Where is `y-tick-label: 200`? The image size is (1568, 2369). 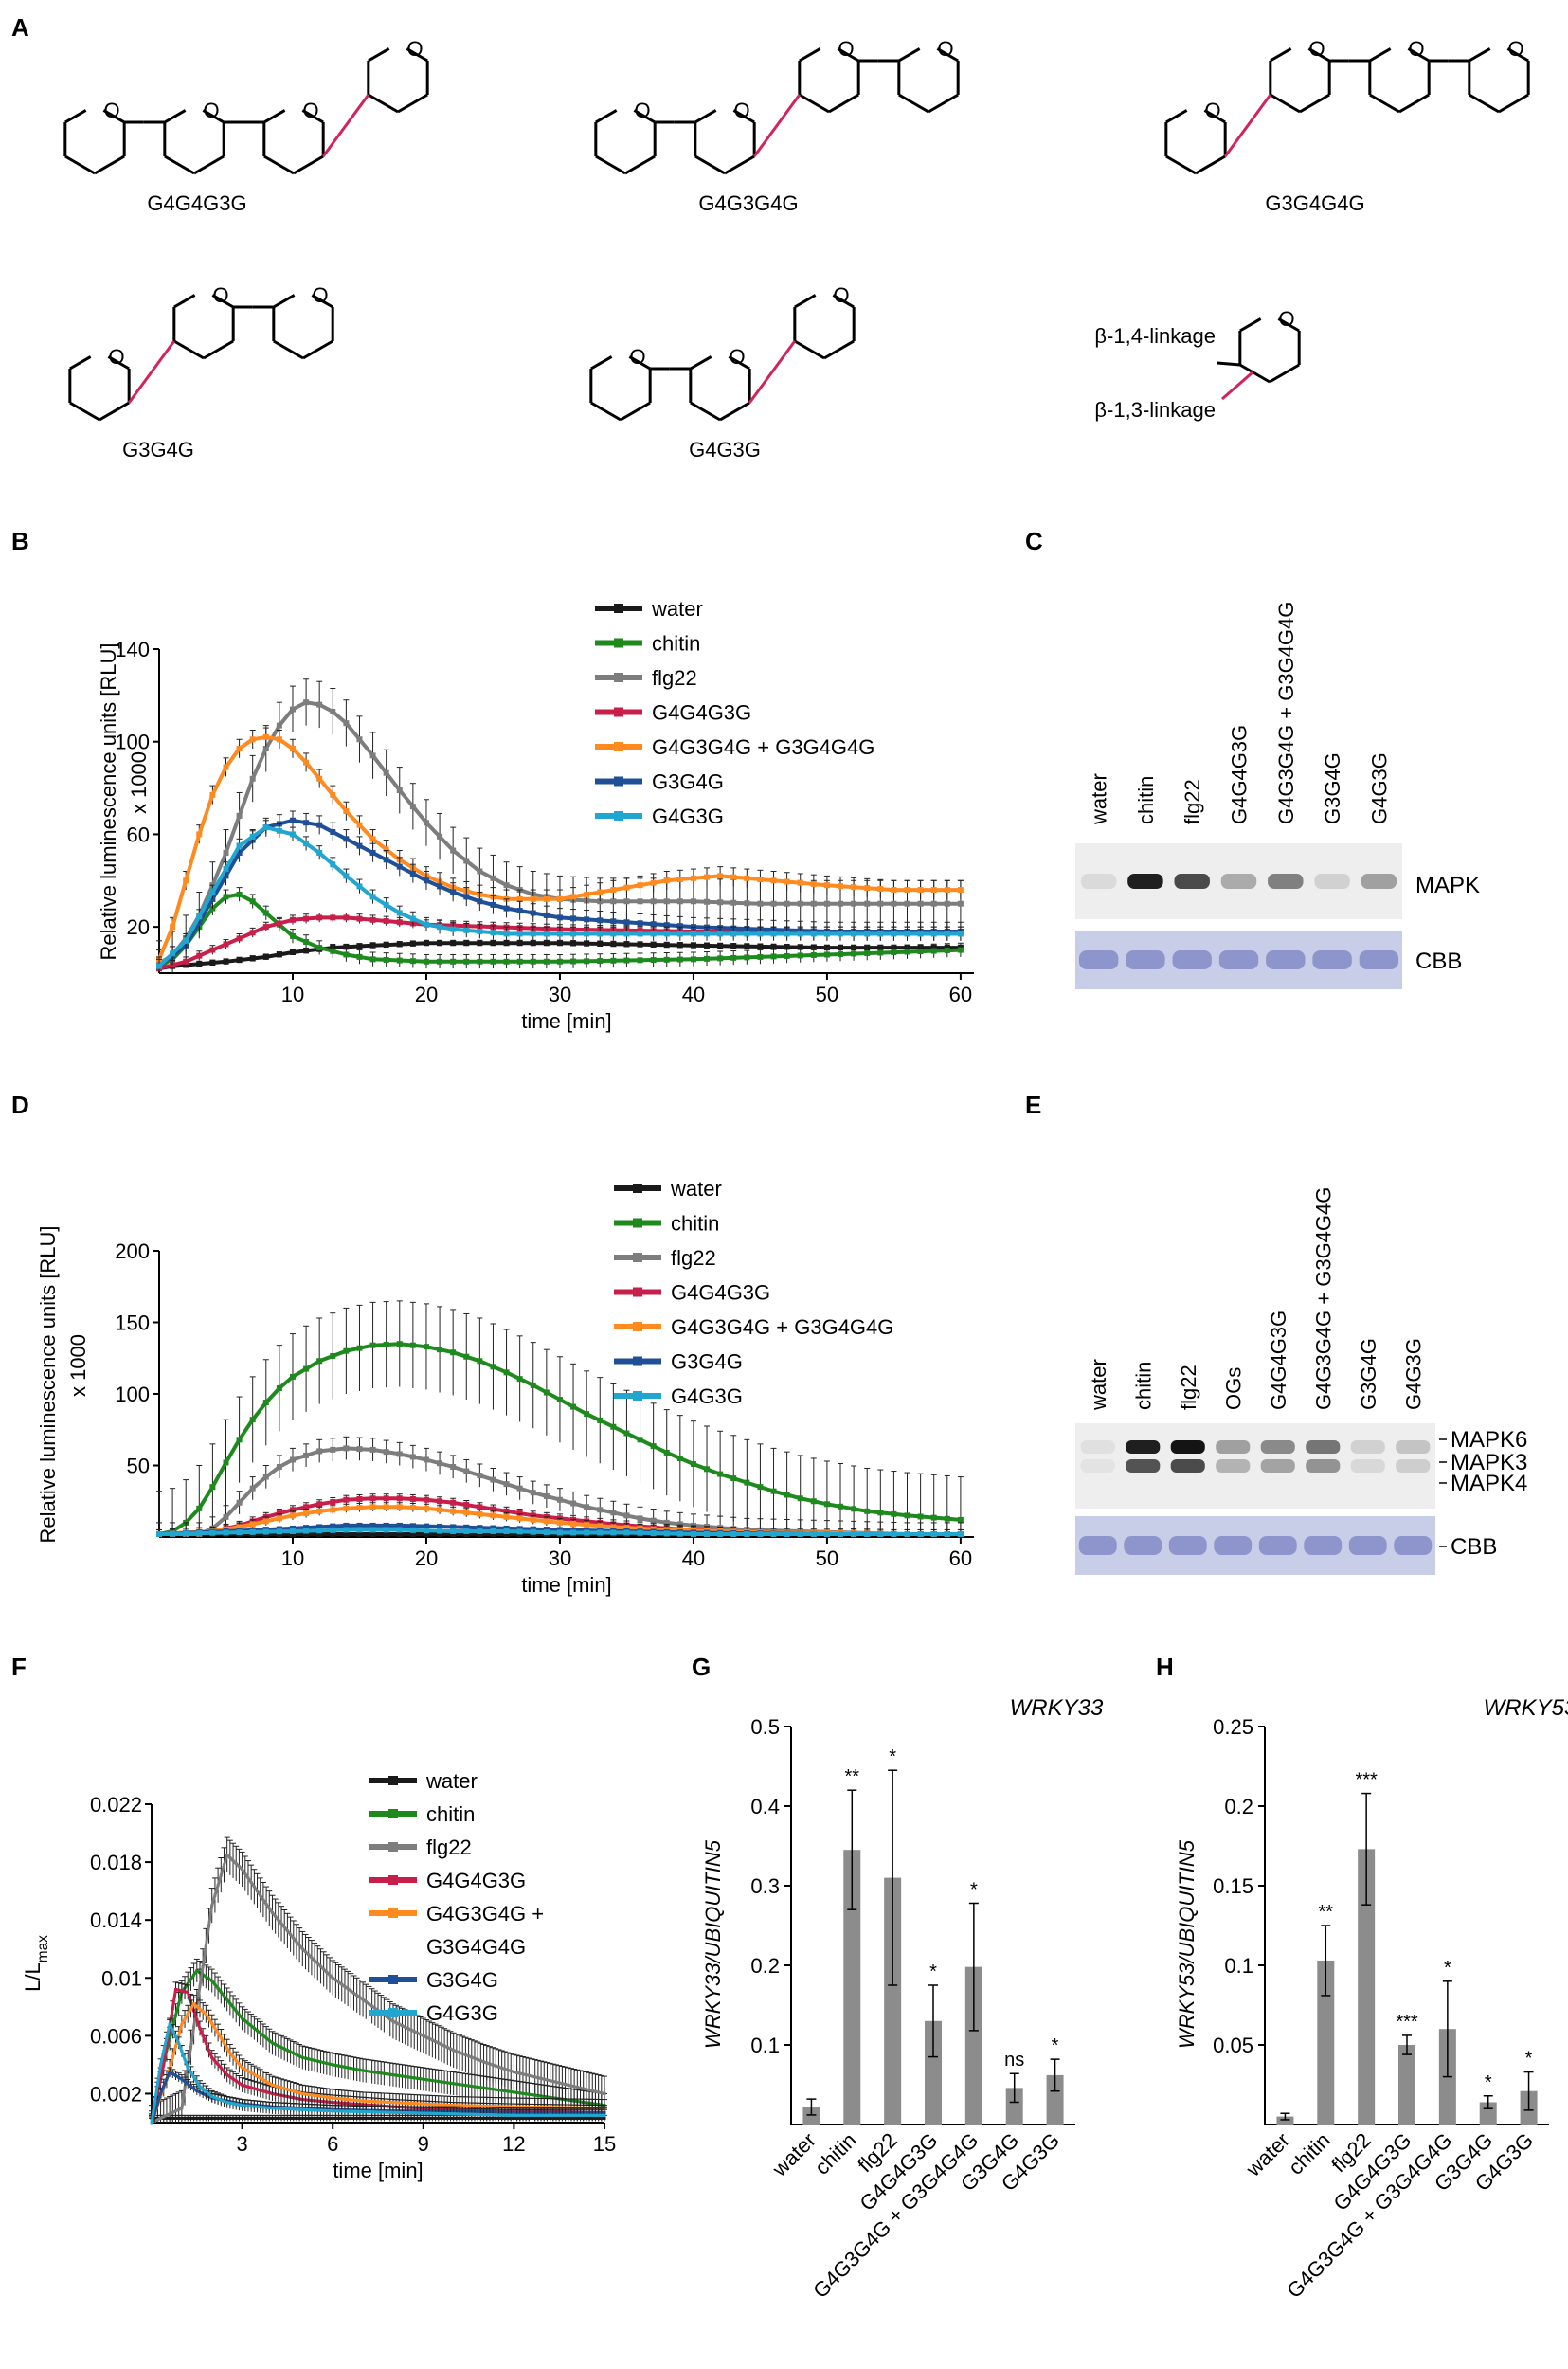 y-tick-label: 200 is located at coordinates (132, 1251).